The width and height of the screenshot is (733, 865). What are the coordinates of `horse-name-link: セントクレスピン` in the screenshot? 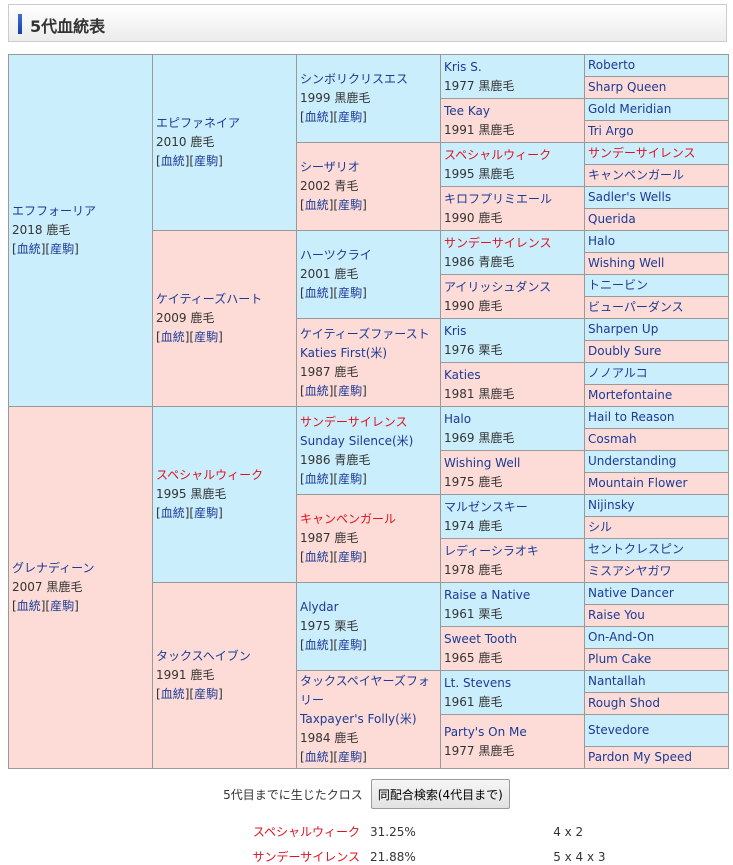 It's located at (636, 549).